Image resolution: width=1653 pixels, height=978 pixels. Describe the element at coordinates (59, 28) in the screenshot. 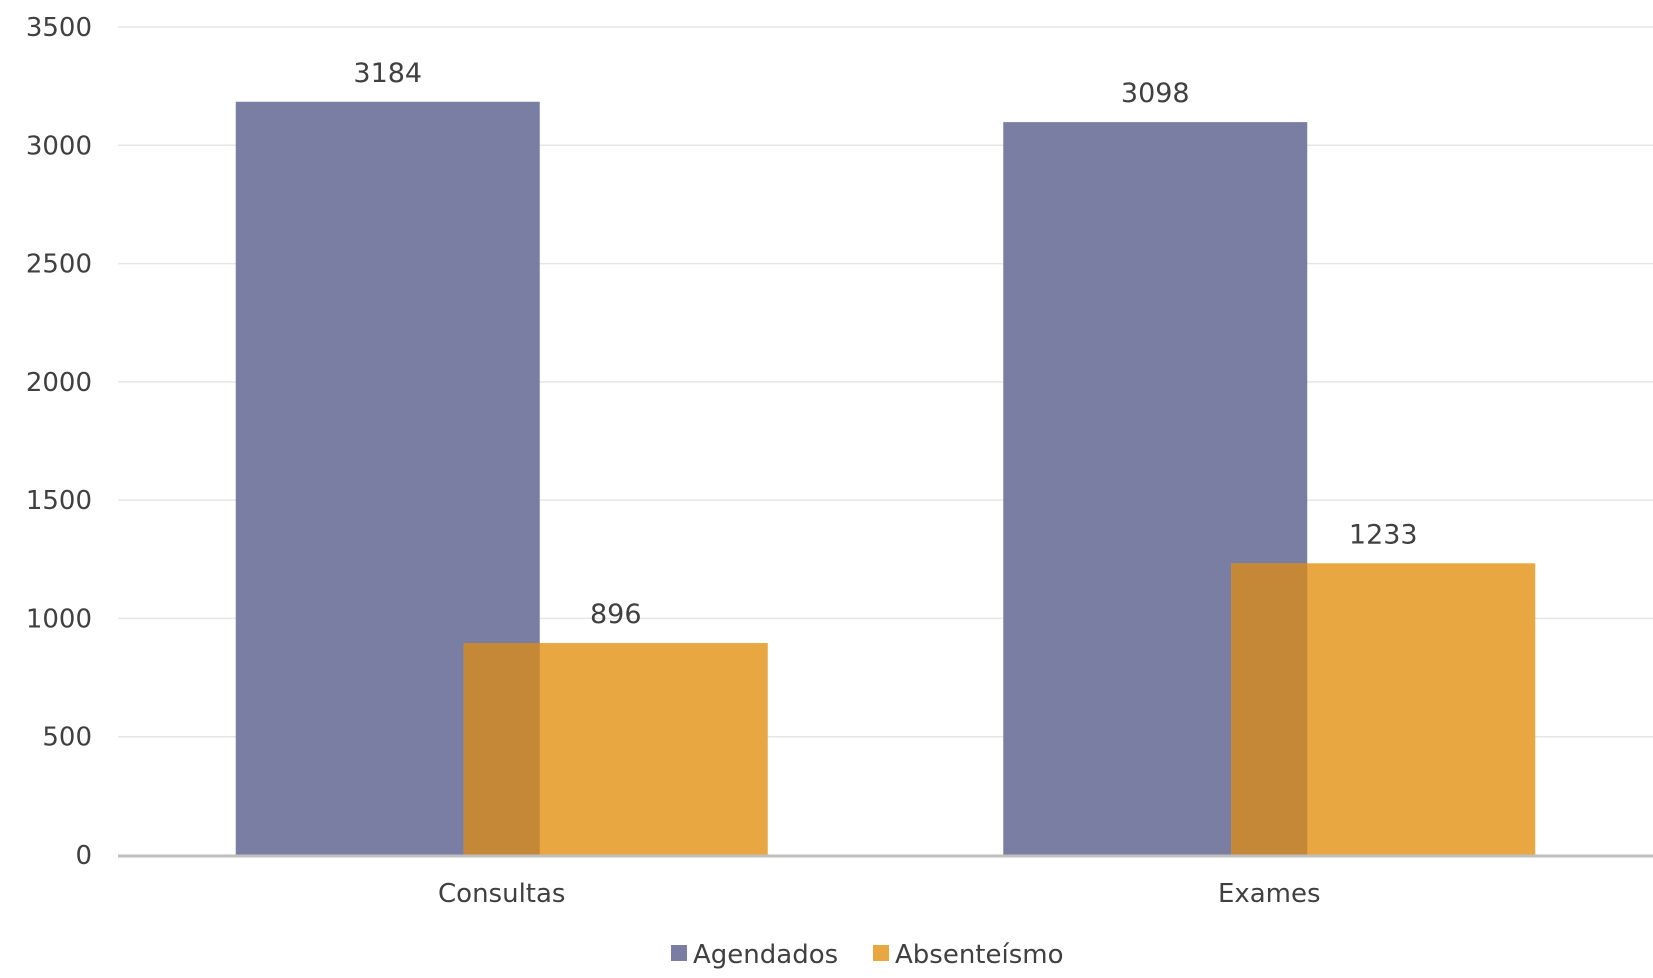

I see `y-tick-label: 3500` at that location.